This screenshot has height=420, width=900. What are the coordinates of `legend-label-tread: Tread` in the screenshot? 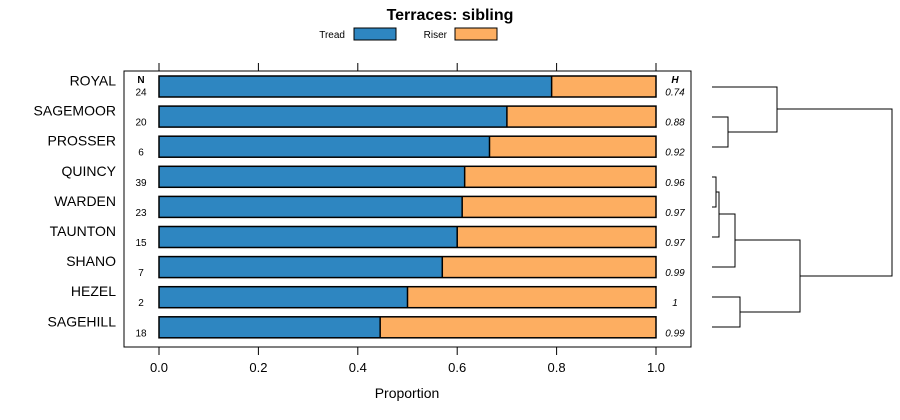 It's located at (332, 35).